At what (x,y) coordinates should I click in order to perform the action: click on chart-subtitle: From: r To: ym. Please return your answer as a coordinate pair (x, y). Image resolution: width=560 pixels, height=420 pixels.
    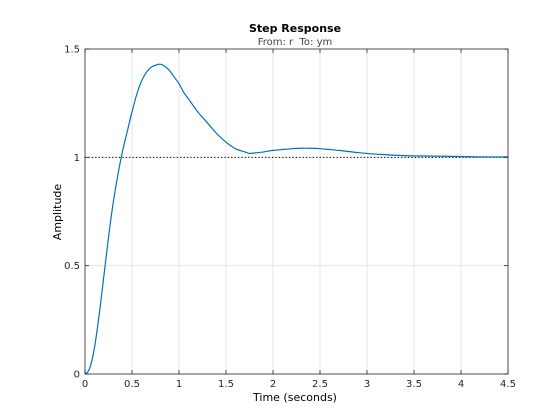
    Looking at the image, I should click on (295, 42).